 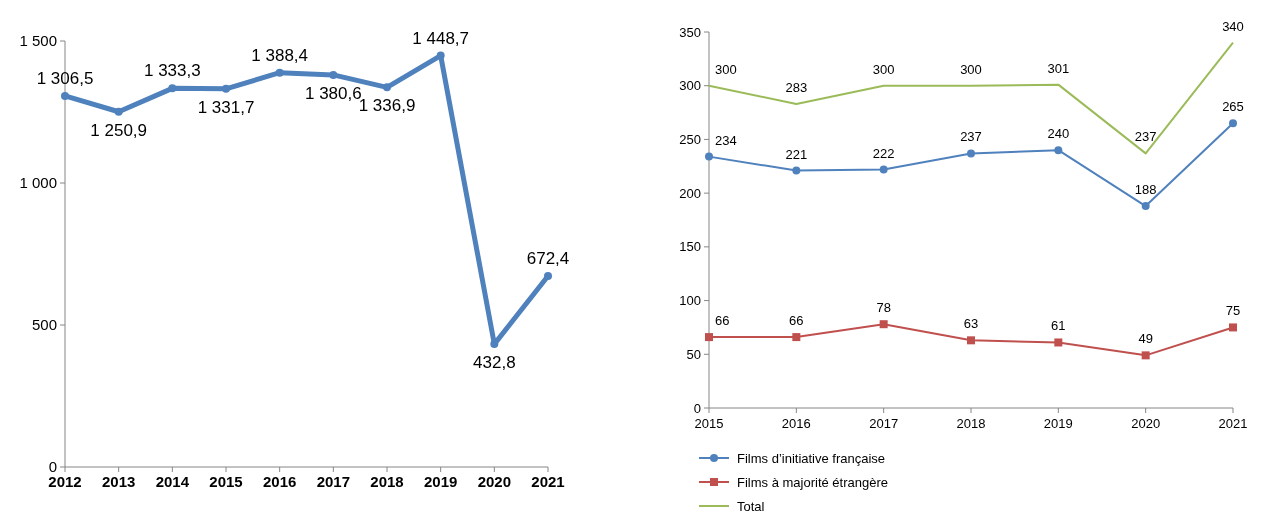 What do you see at coordinates (690, 193) in the screenshot?
I see `y-tick-label: 200` at bounding box center [690, 193].